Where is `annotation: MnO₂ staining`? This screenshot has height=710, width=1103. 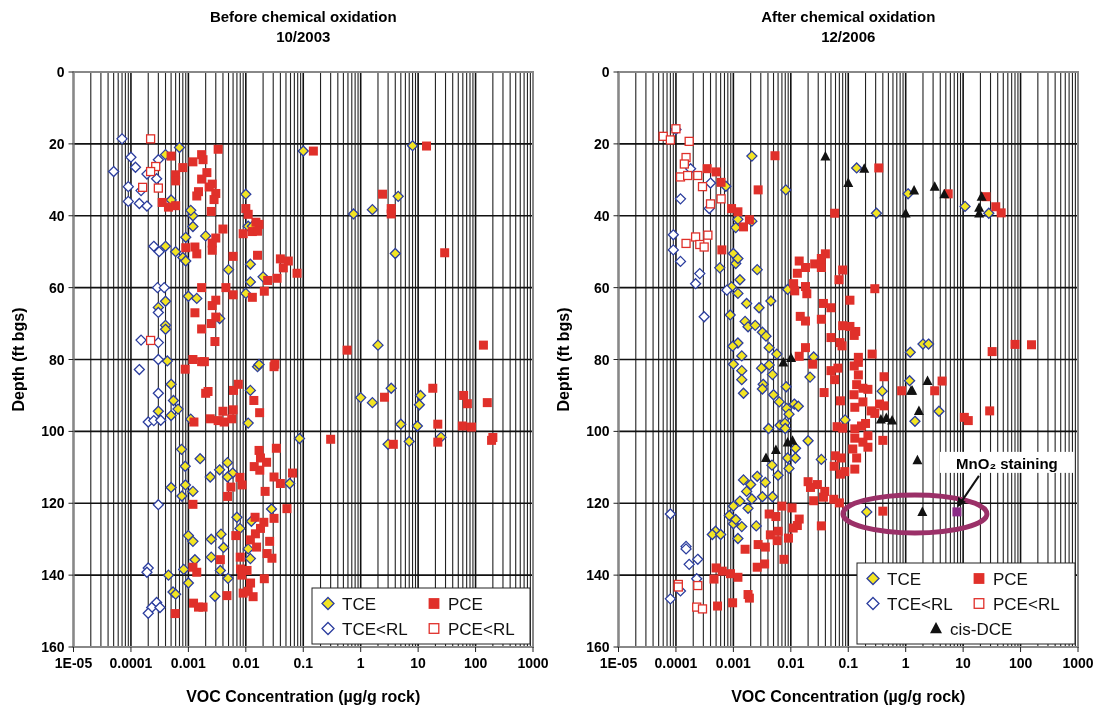 annotation: MnO₂ staining is located at coordinates (1007, 463).